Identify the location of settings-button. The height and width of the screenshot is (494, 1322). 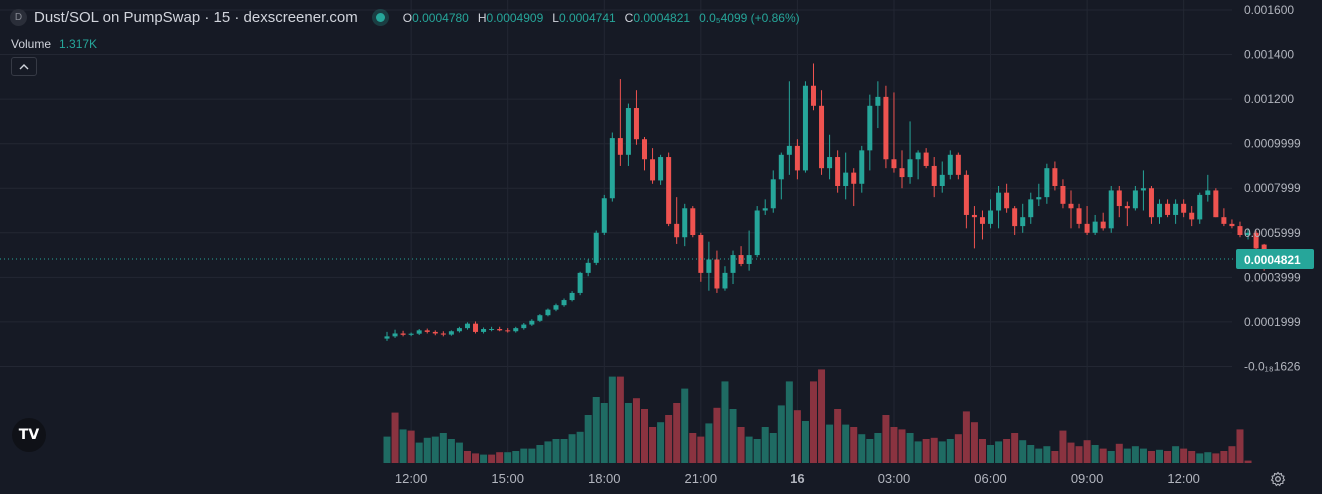
(1278, 479).